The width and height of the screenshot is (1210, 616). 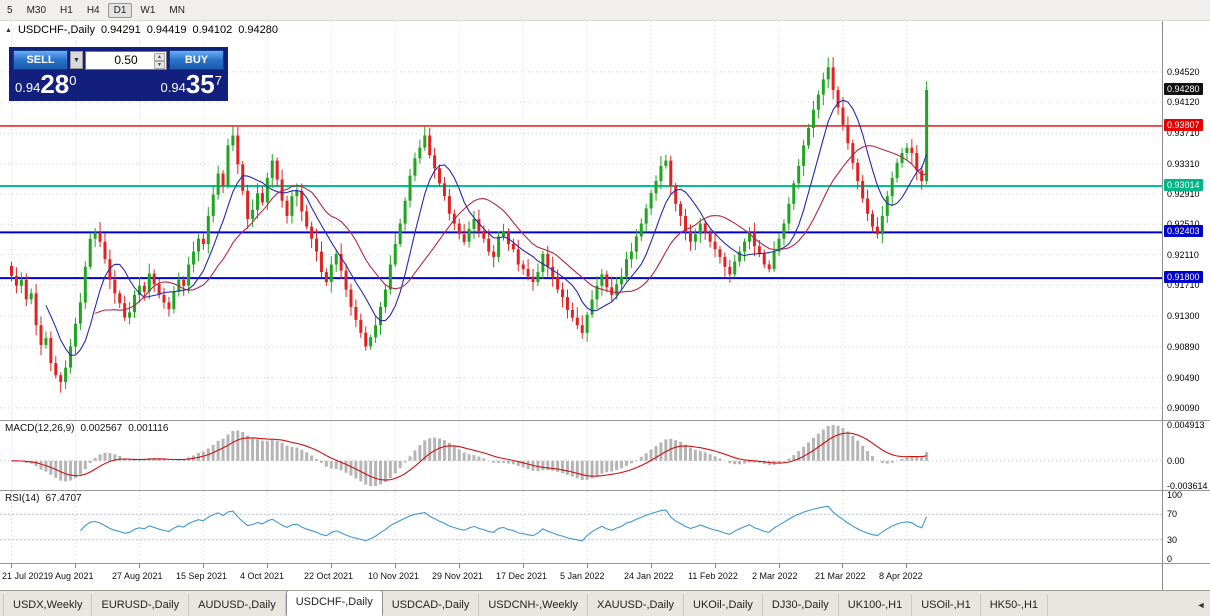 What do you see at coordinates (63, 498) in the screenshot?
I see `rsi-value: 67.4707` at bounding box center [63, 498].